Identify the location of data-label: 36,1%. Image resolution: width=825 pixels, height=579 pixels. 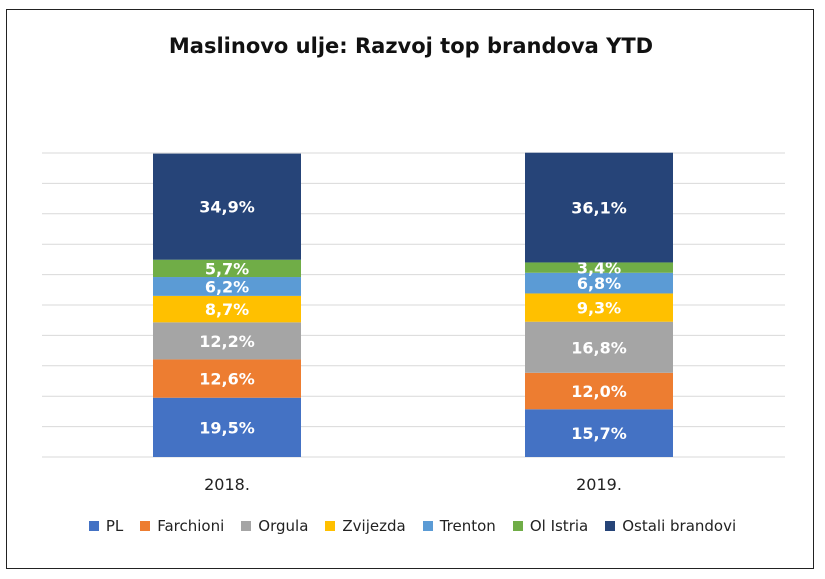
(599, 208).